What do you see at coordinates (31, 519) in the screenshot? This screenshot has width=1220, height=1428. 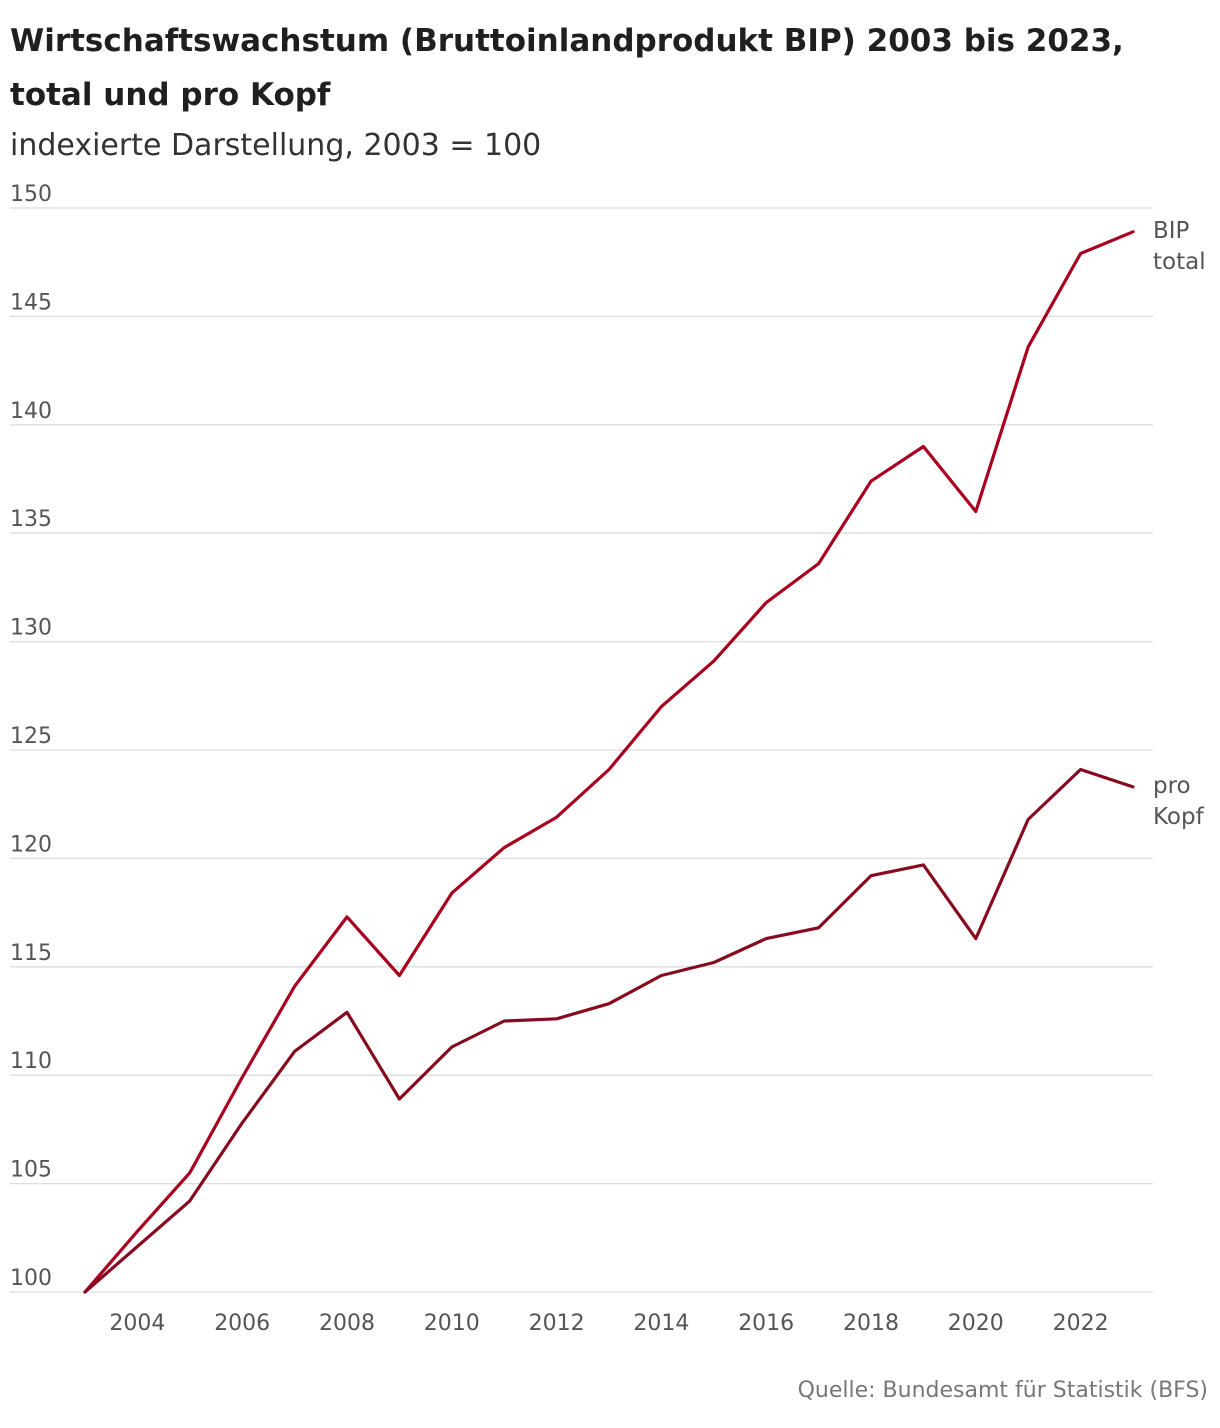 I see `y-tick-label: 135` at bounding box center [31, 519].